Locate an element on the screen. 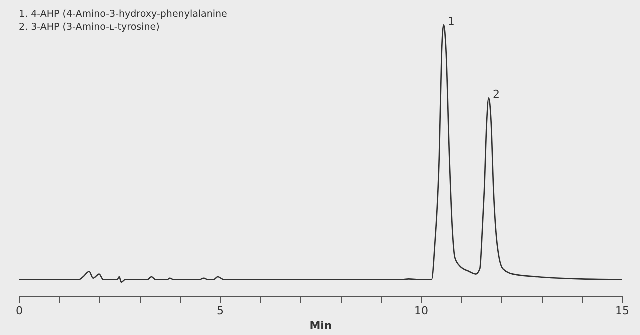 The width and height of the screenshot is (640, 335). text: 1. 4-AHP (4-Amino-3-hydroxy-phenylalanine is located at coordinates (123, 14).